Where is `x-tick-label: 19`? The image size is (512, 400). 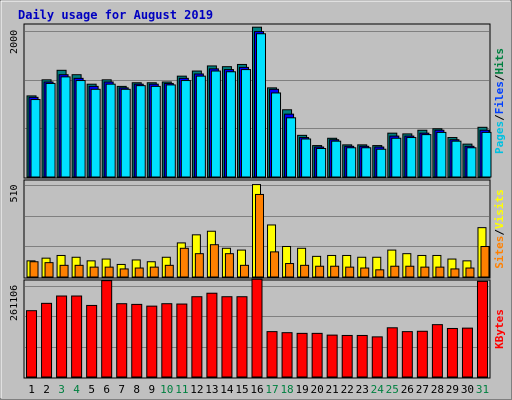 x-tick-label: 19 is located at coordinates (301, 389).